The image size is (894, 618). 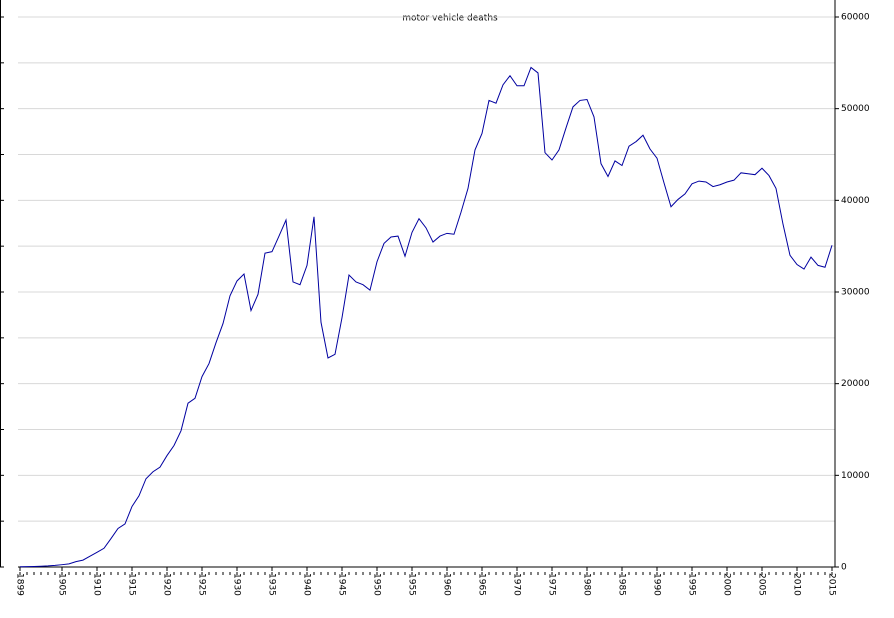 What do you see at coordinates (855, 476) in the screenshot?
I see `y-tick-label: 10000` at bounding box center [855, 476].